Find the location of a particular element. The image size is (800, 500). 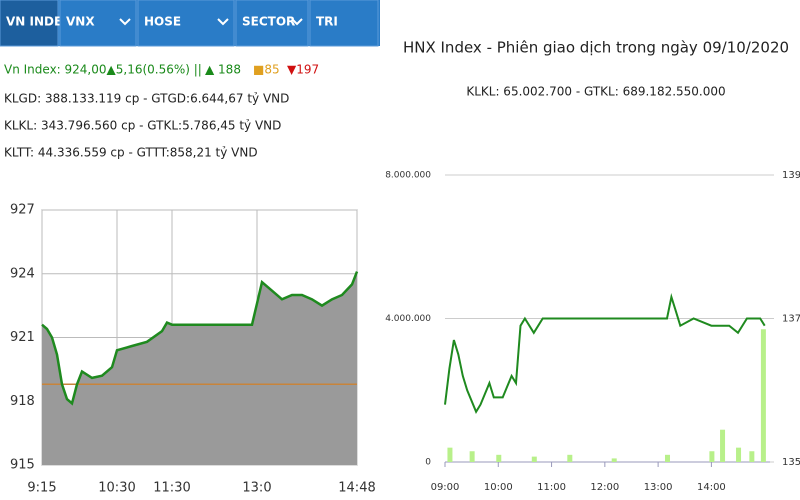

tab-label: TRI is located at coordinates (327, 22).